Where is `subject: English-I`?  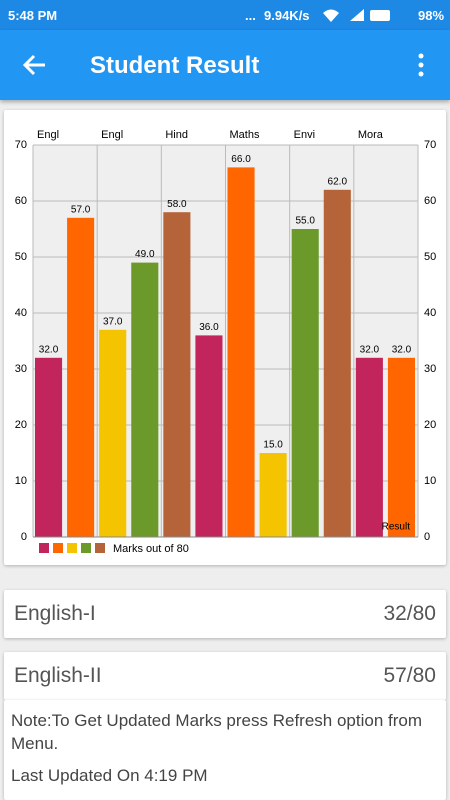 subject: English-I is located at coordinates (55, 613).